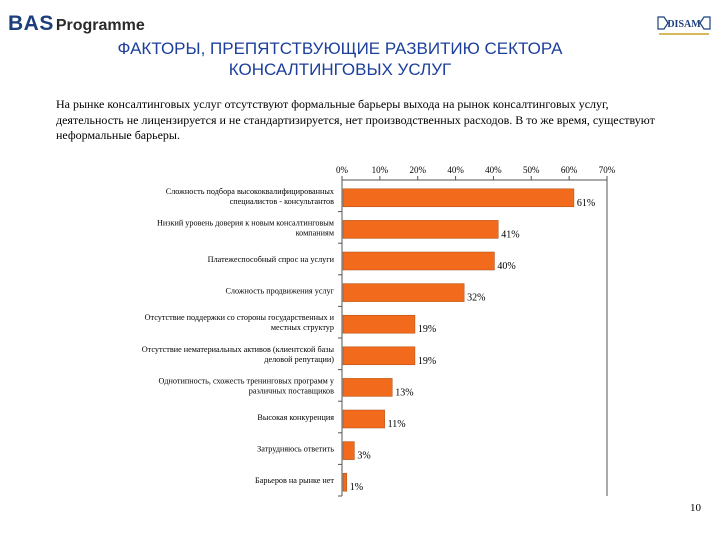 This screenshot has width=720, height=540. Describe the element at coordinates (271, 259) in the screenshot. I see `category-label: Платежеспособный спрос на услуги` at that location.